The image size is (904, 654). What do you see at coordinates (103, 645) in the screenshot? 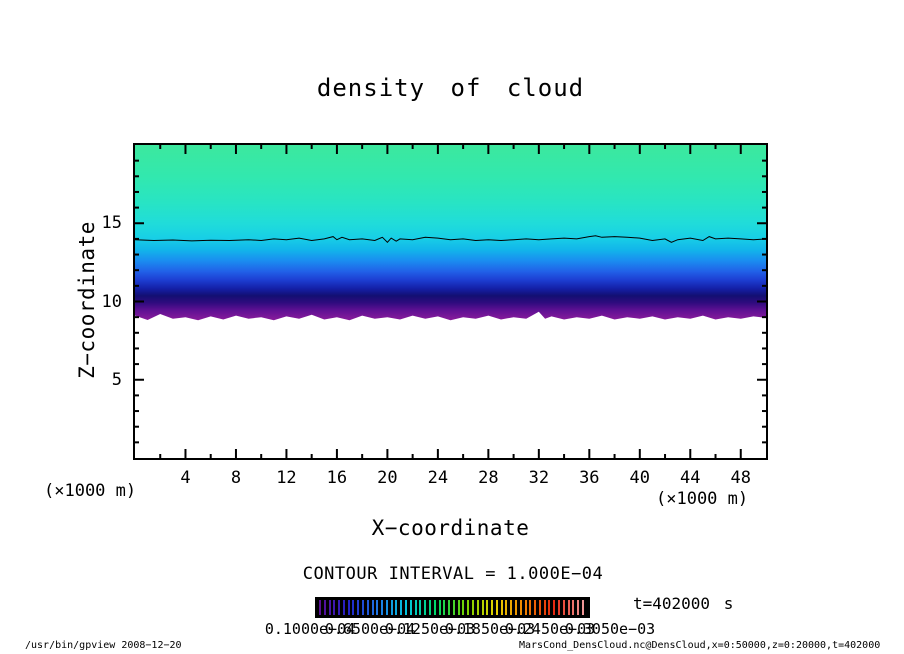
I see `footer-command-path: /usr/bin/gpview 2008−12−20` at bounding box center [103, 645].